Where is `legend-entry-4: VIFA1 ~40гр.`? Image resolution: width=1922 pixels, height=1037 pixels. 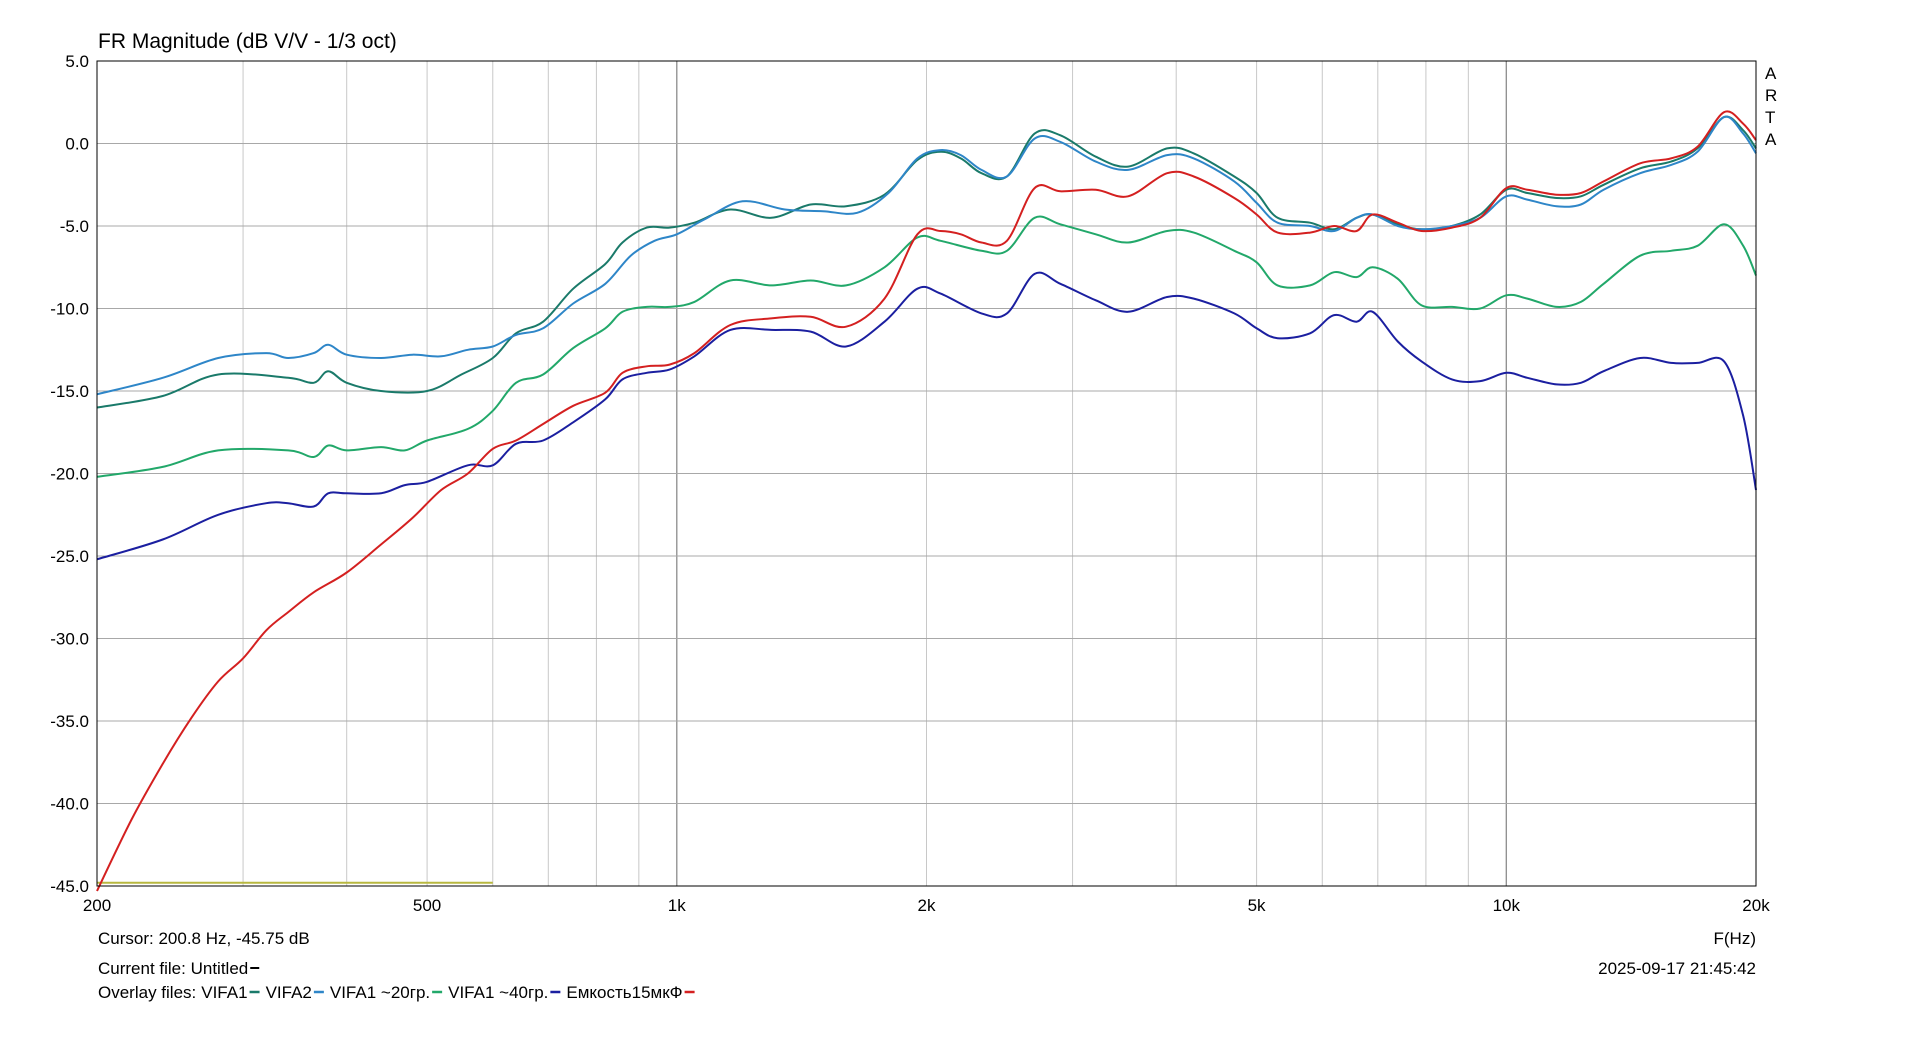
legend-entry-4: VIFA1 ~40гр. is located at coordinates (498, 992).